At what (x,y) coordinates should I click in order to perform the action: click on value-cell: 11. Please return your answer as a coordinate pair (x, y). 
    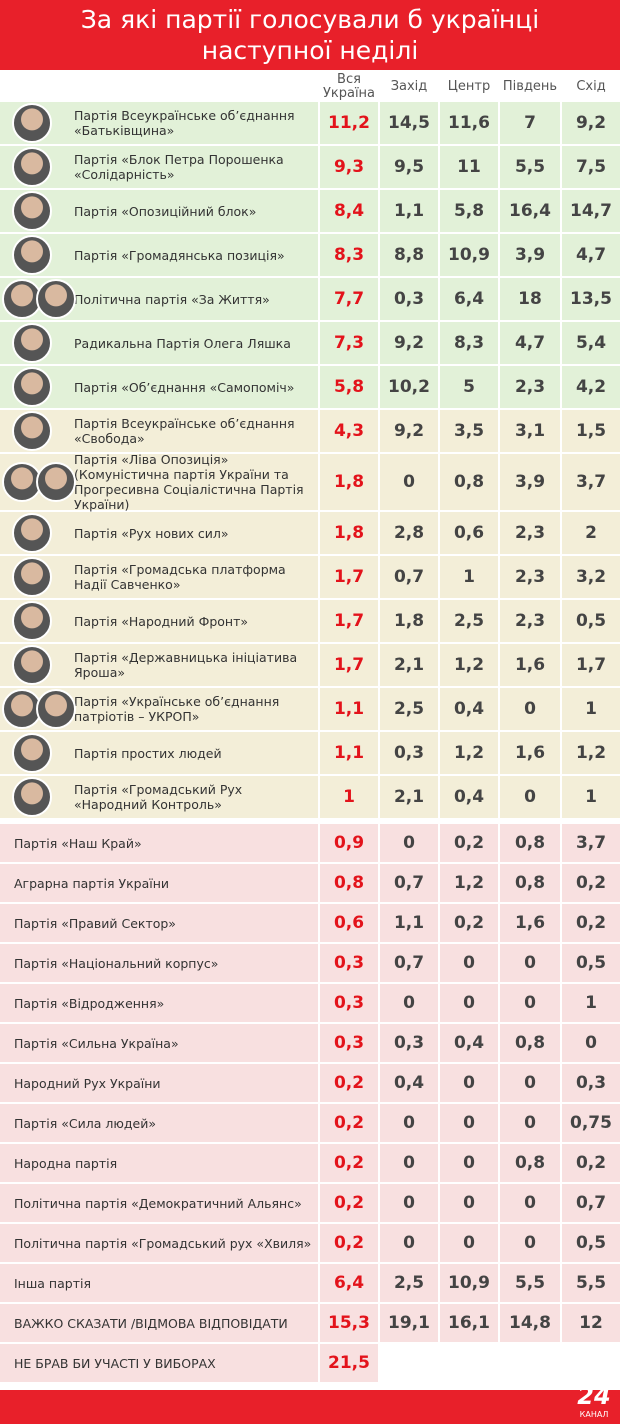
    Looking at the image, I should click on (469, 167).